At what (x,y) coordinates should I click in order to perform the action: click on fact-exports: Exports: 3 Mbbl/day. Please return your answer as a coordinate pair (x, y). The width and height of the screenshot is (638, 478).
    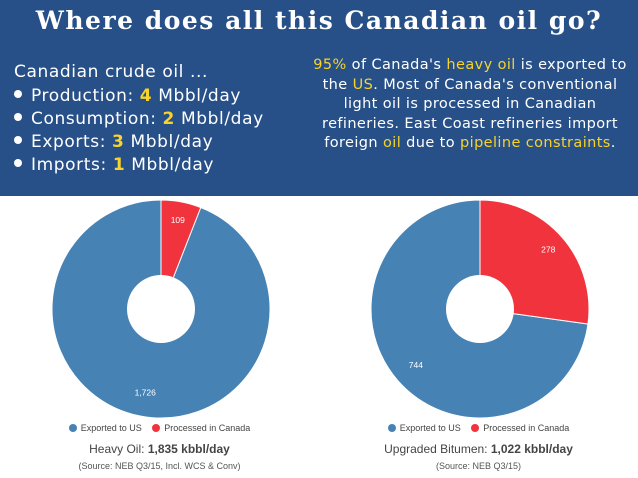
    Looking at the image, I should click on (139, 142).